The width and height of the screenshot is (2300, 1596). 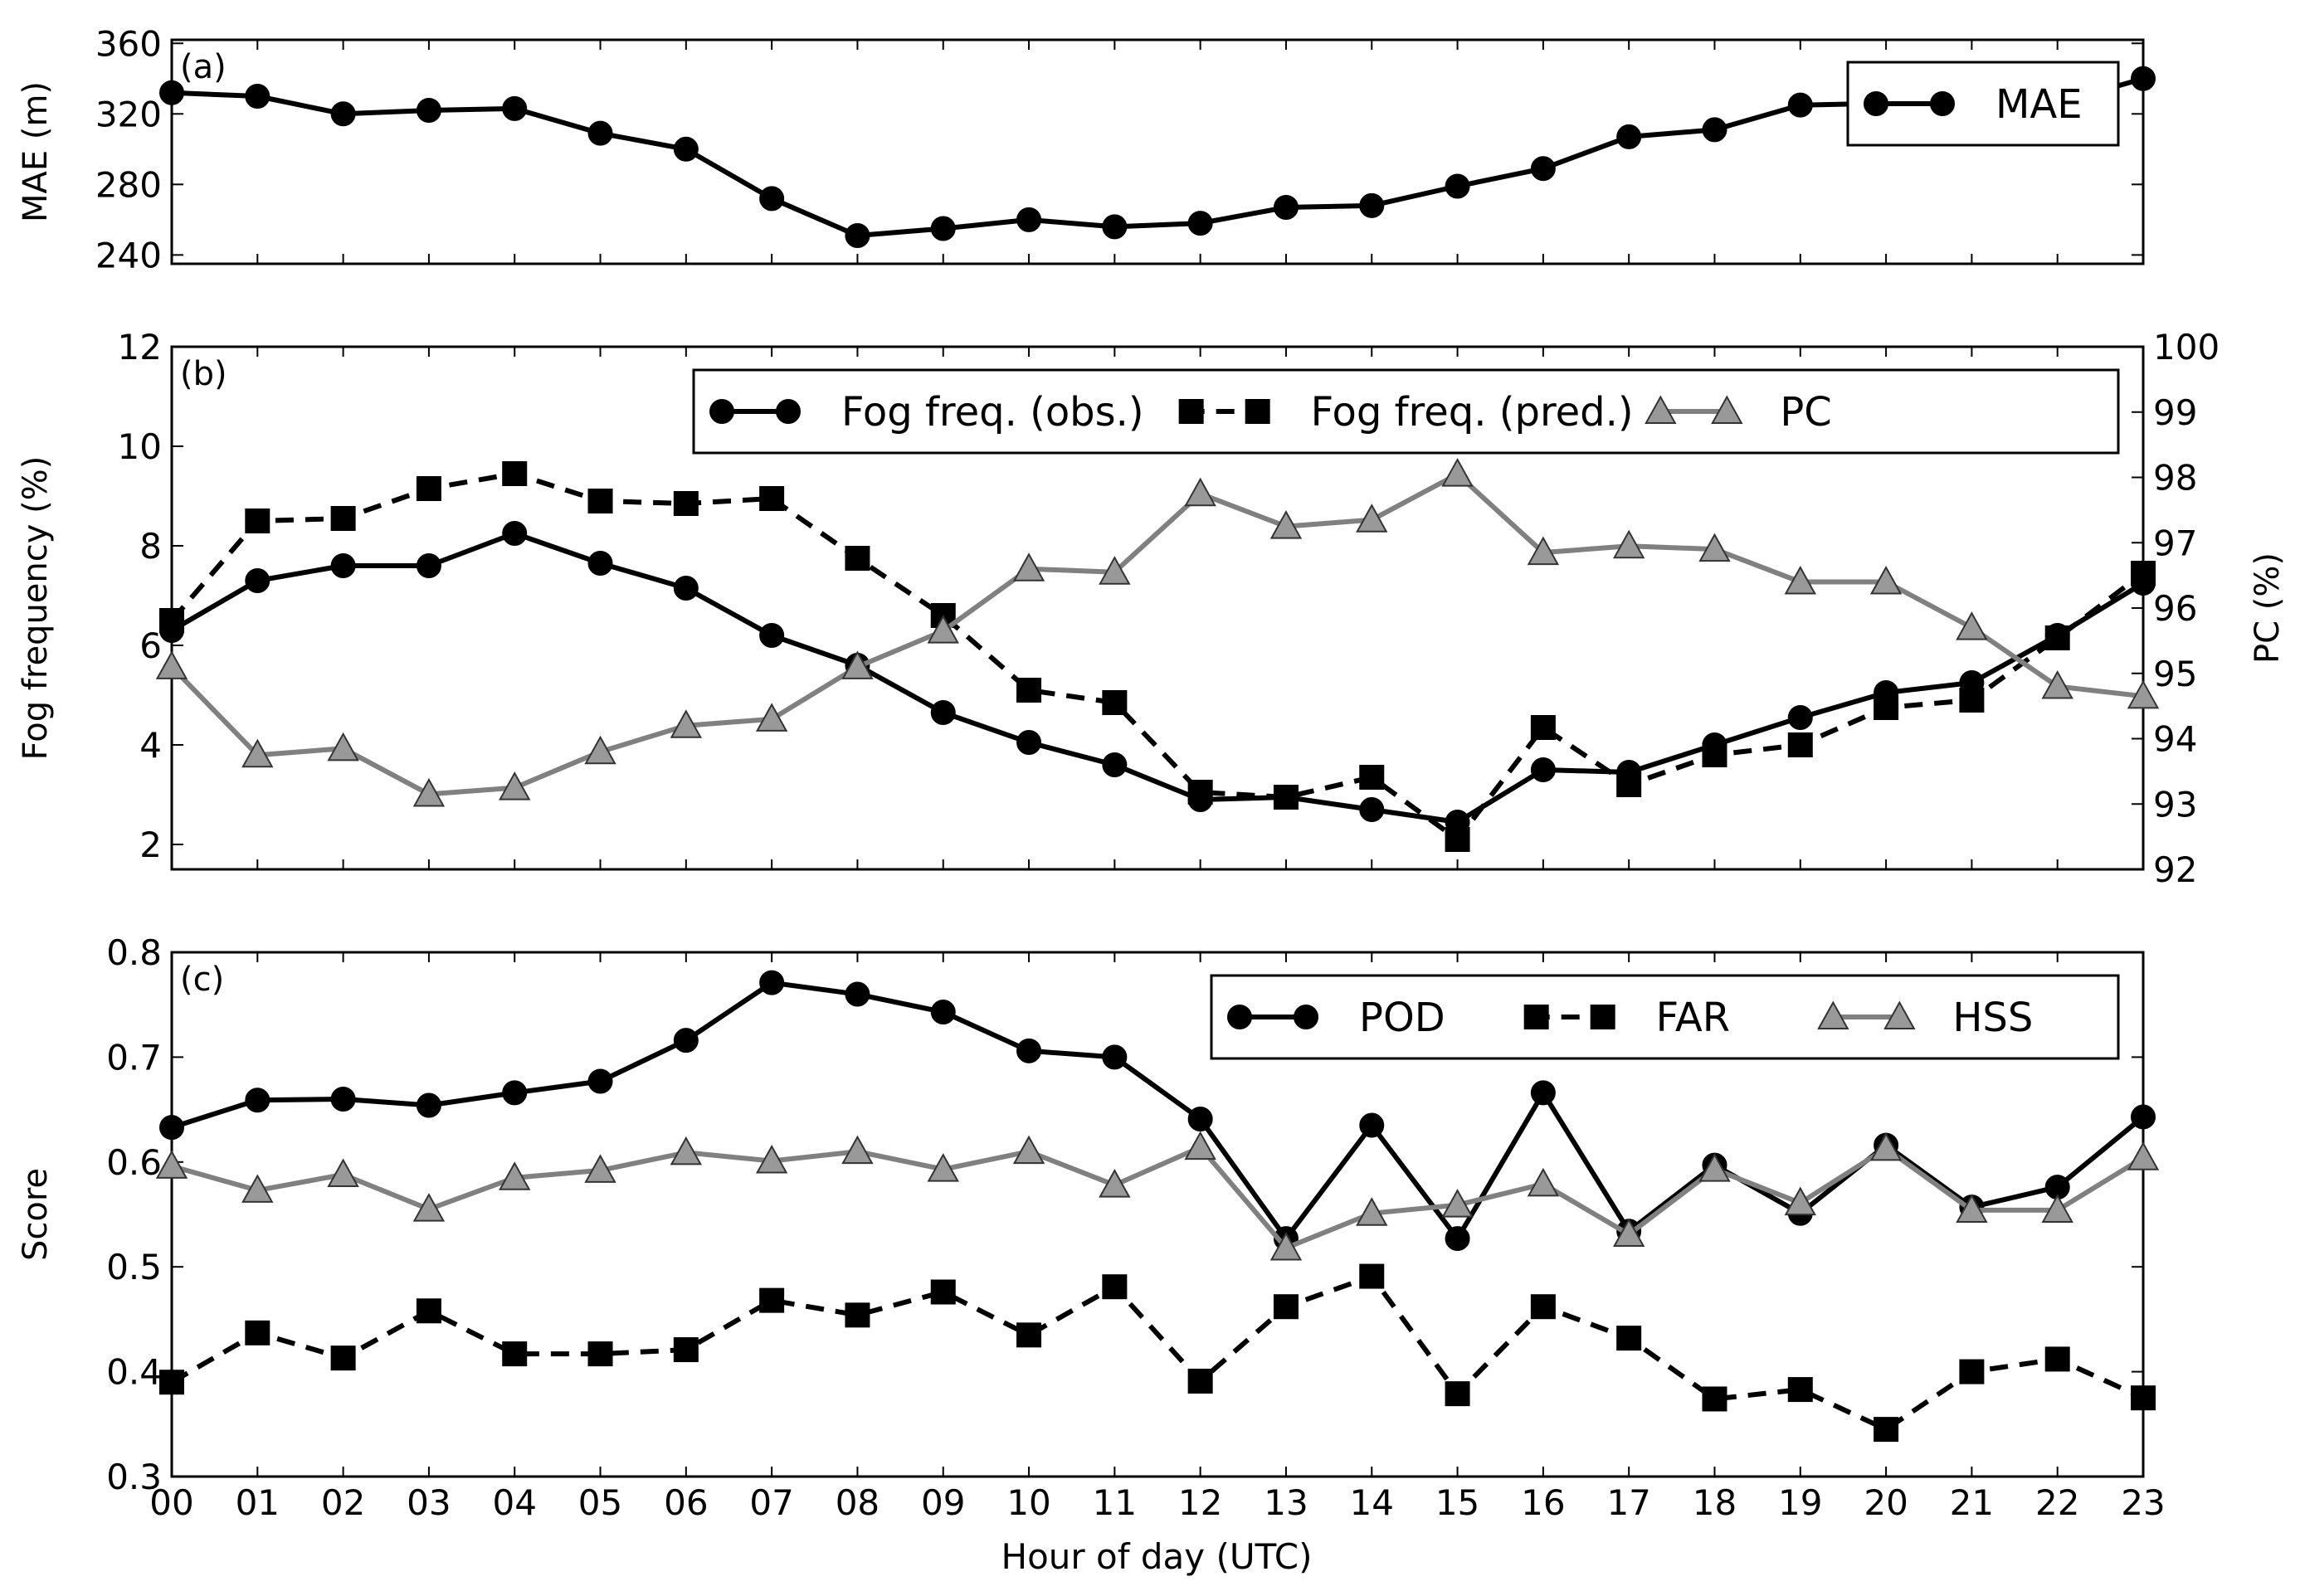 What do you see at coordinates (134, 1163) in the screenshot?
I see `y-tick-label: 0.6` at bounding box center [134, 1163].